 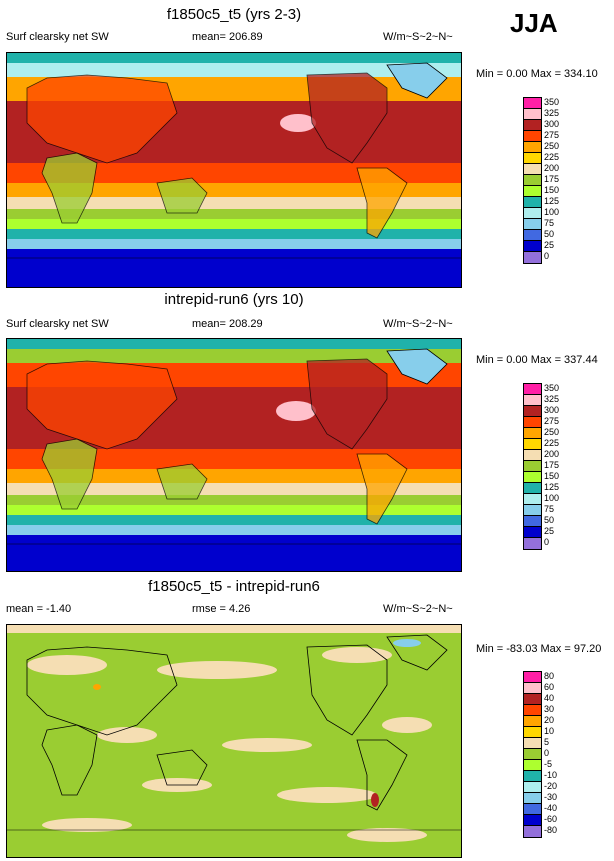 What do you see at coordinates (234, 586) in the screenshot?
I see `panel3-title: f1850c5_t5 - intrepid-run6` at bounding box center [234, 586].